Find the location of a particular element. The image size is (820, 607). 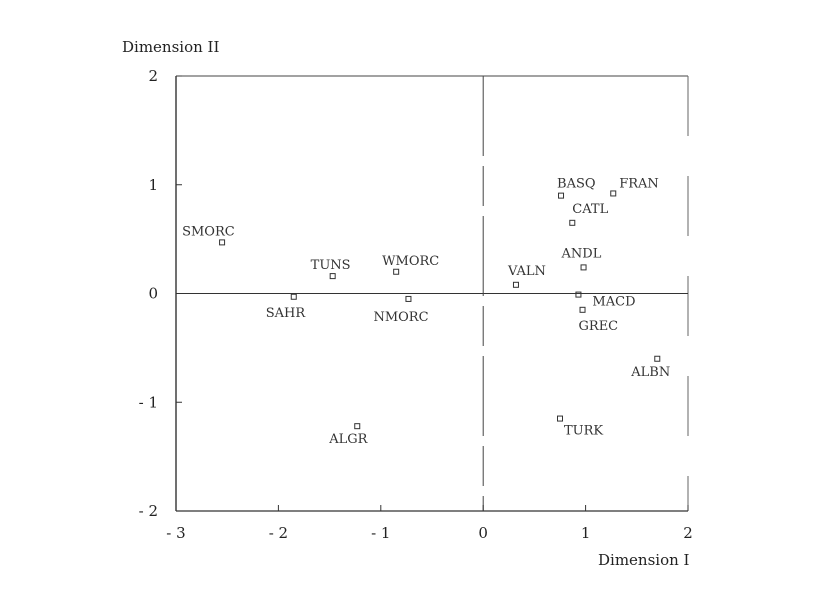

y-tick-label: 0 is located at coordinates (153, 294).